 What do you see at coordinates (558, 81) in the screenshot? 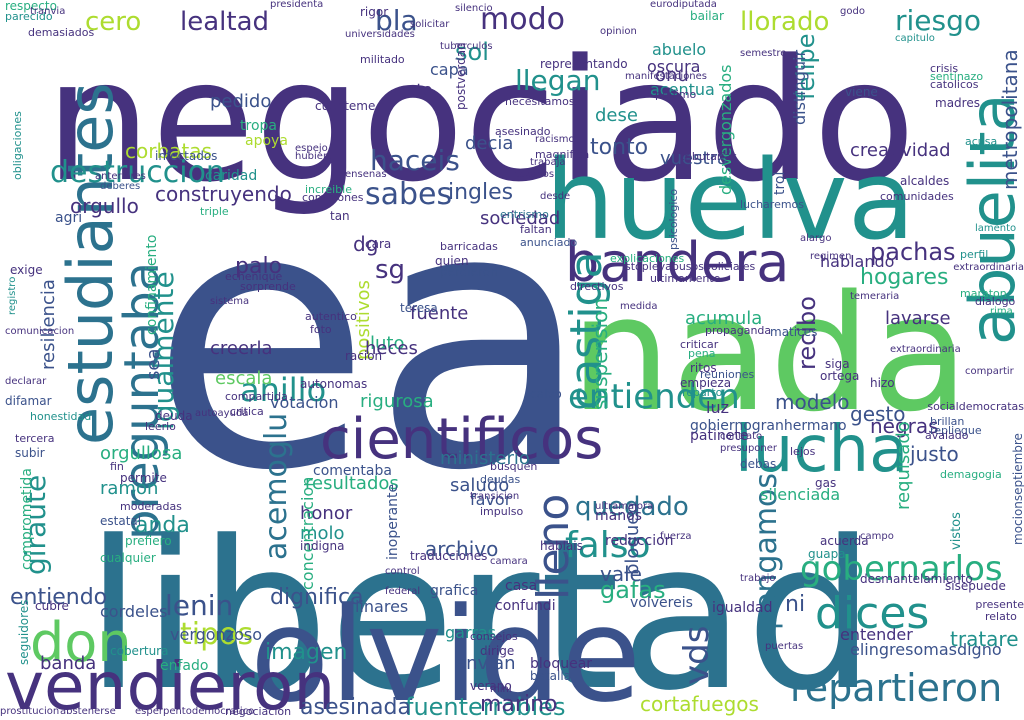
I see `word-llegan: llegan` at bounding box center [558, 81].